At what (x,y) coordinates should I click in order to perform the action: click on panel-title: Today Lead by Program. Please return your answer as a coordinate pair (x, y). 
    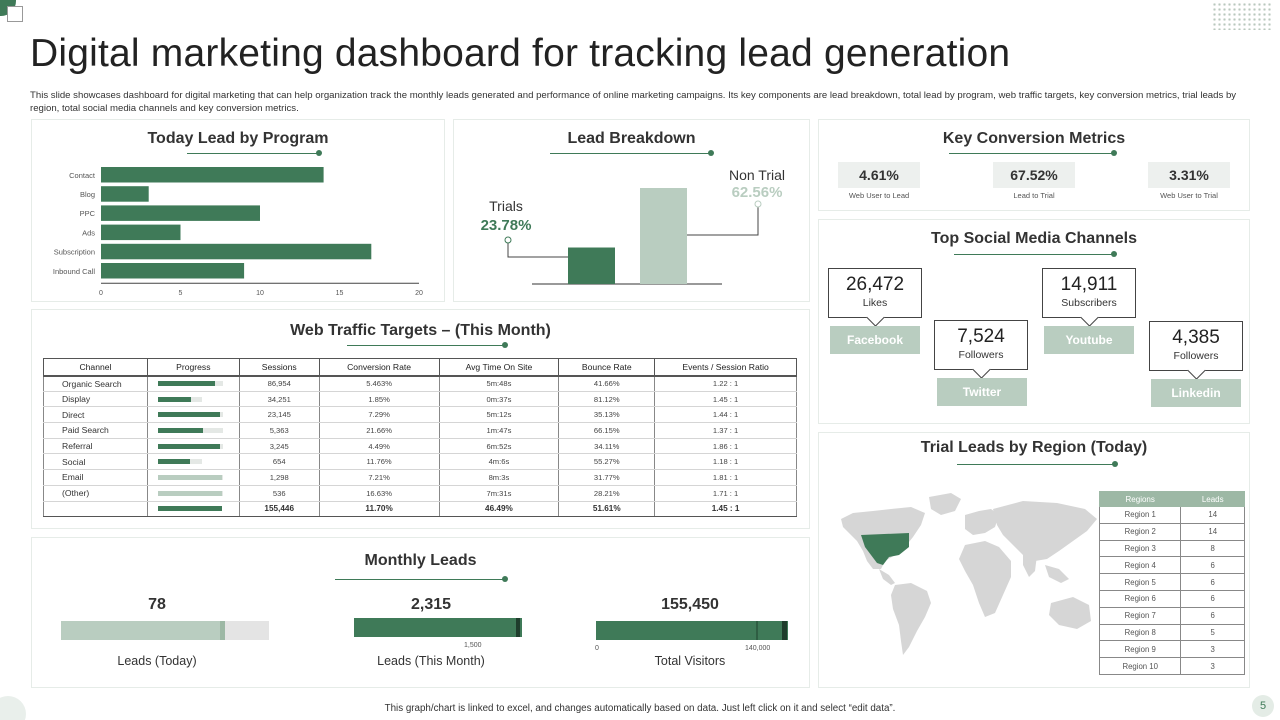
    Looking at the image, I should click on (238, 138).